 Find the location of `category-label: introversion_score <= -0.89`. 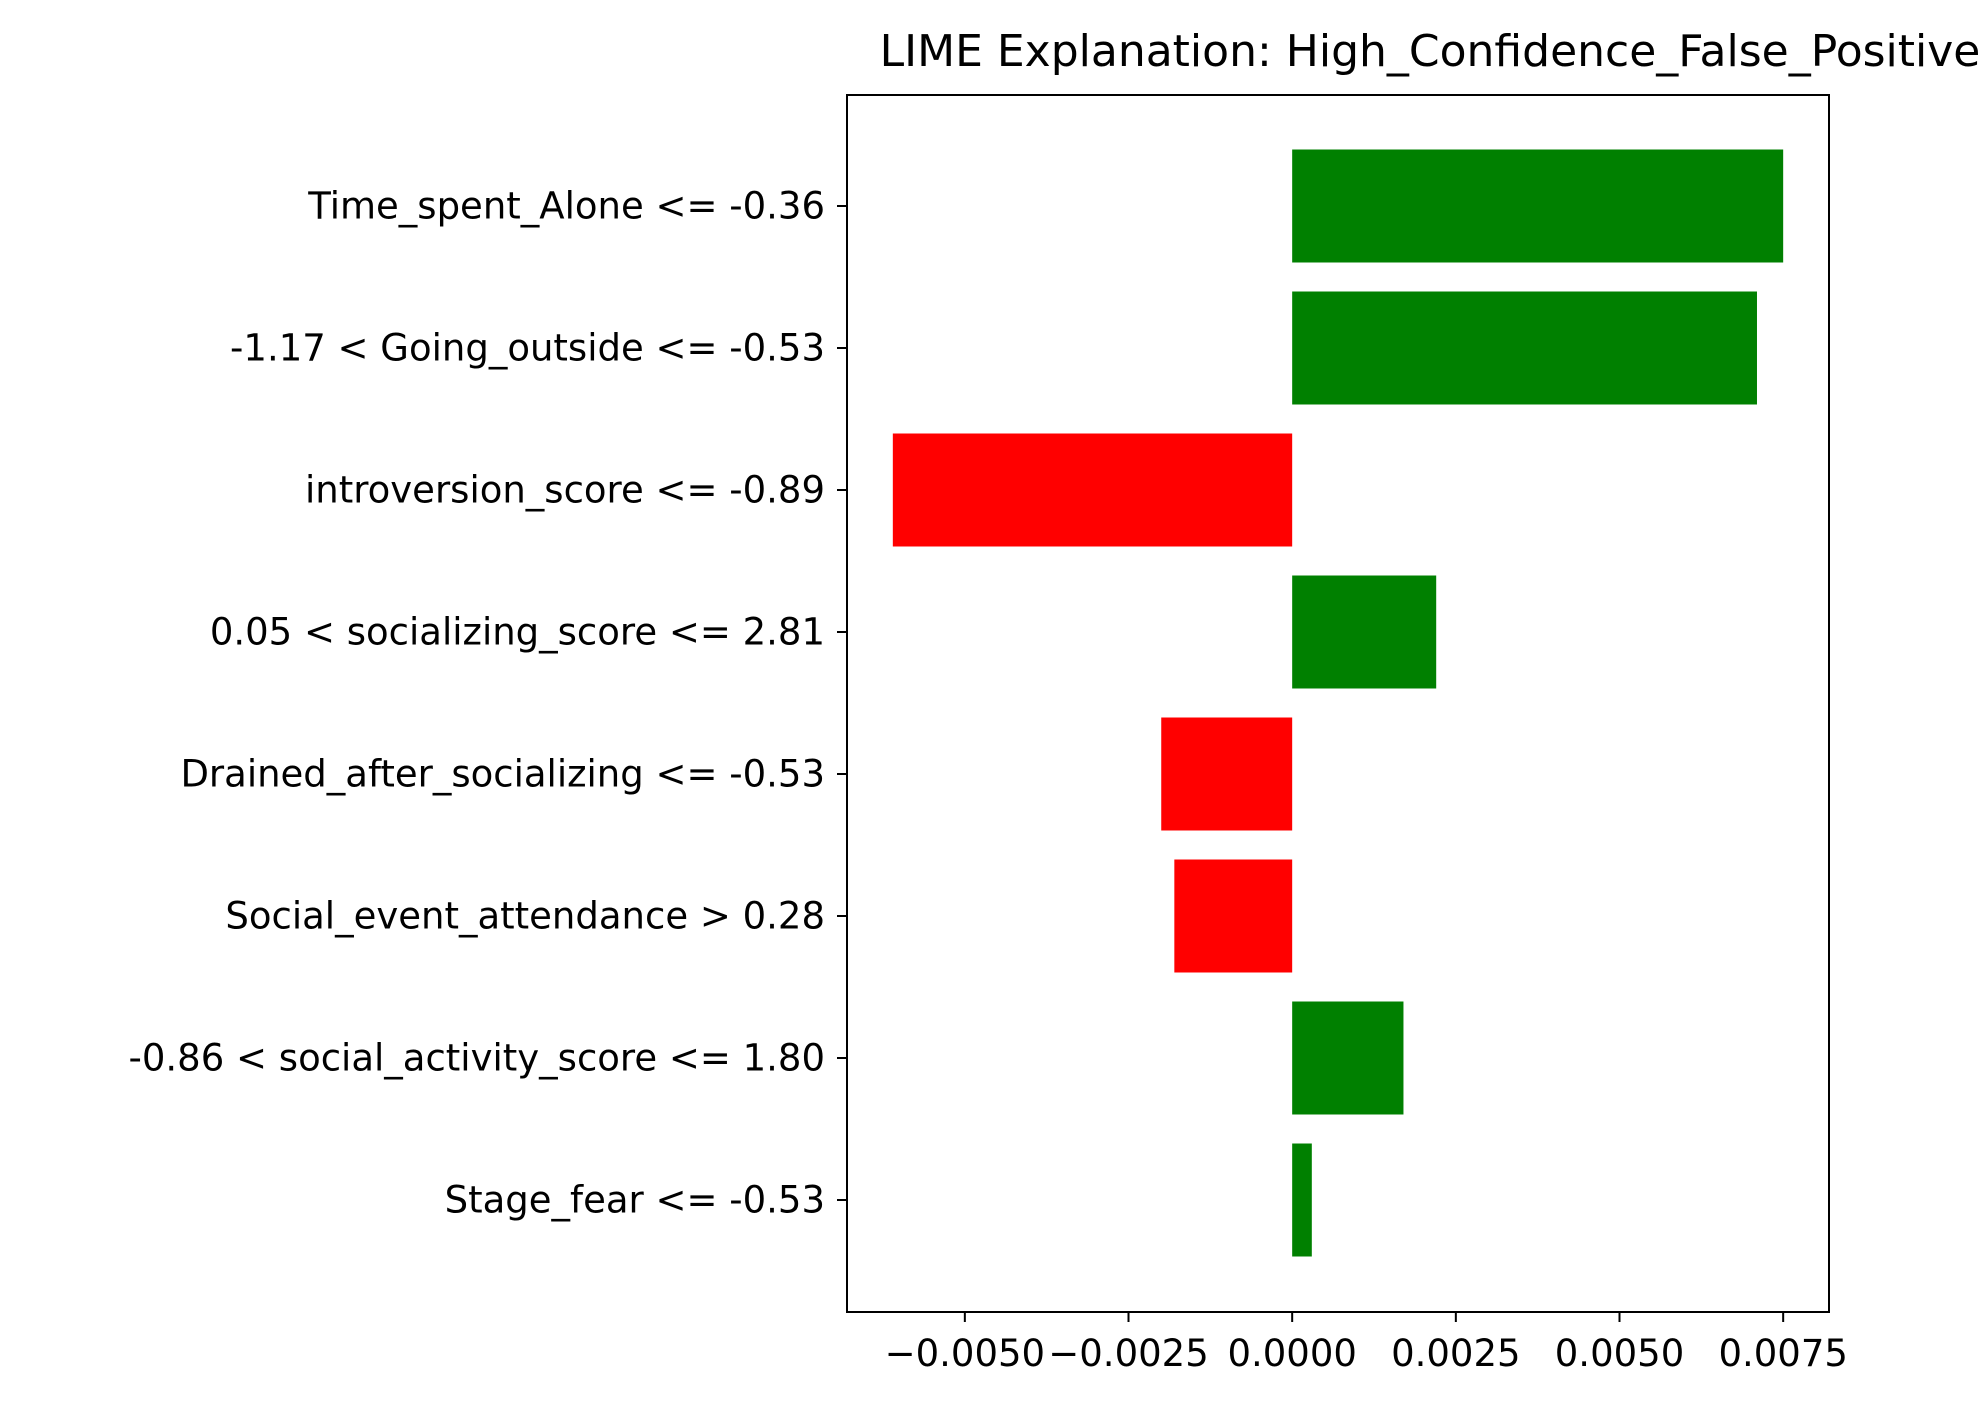

category-label: introversion_score <= -0.89 is located at coordinates (565, 490).